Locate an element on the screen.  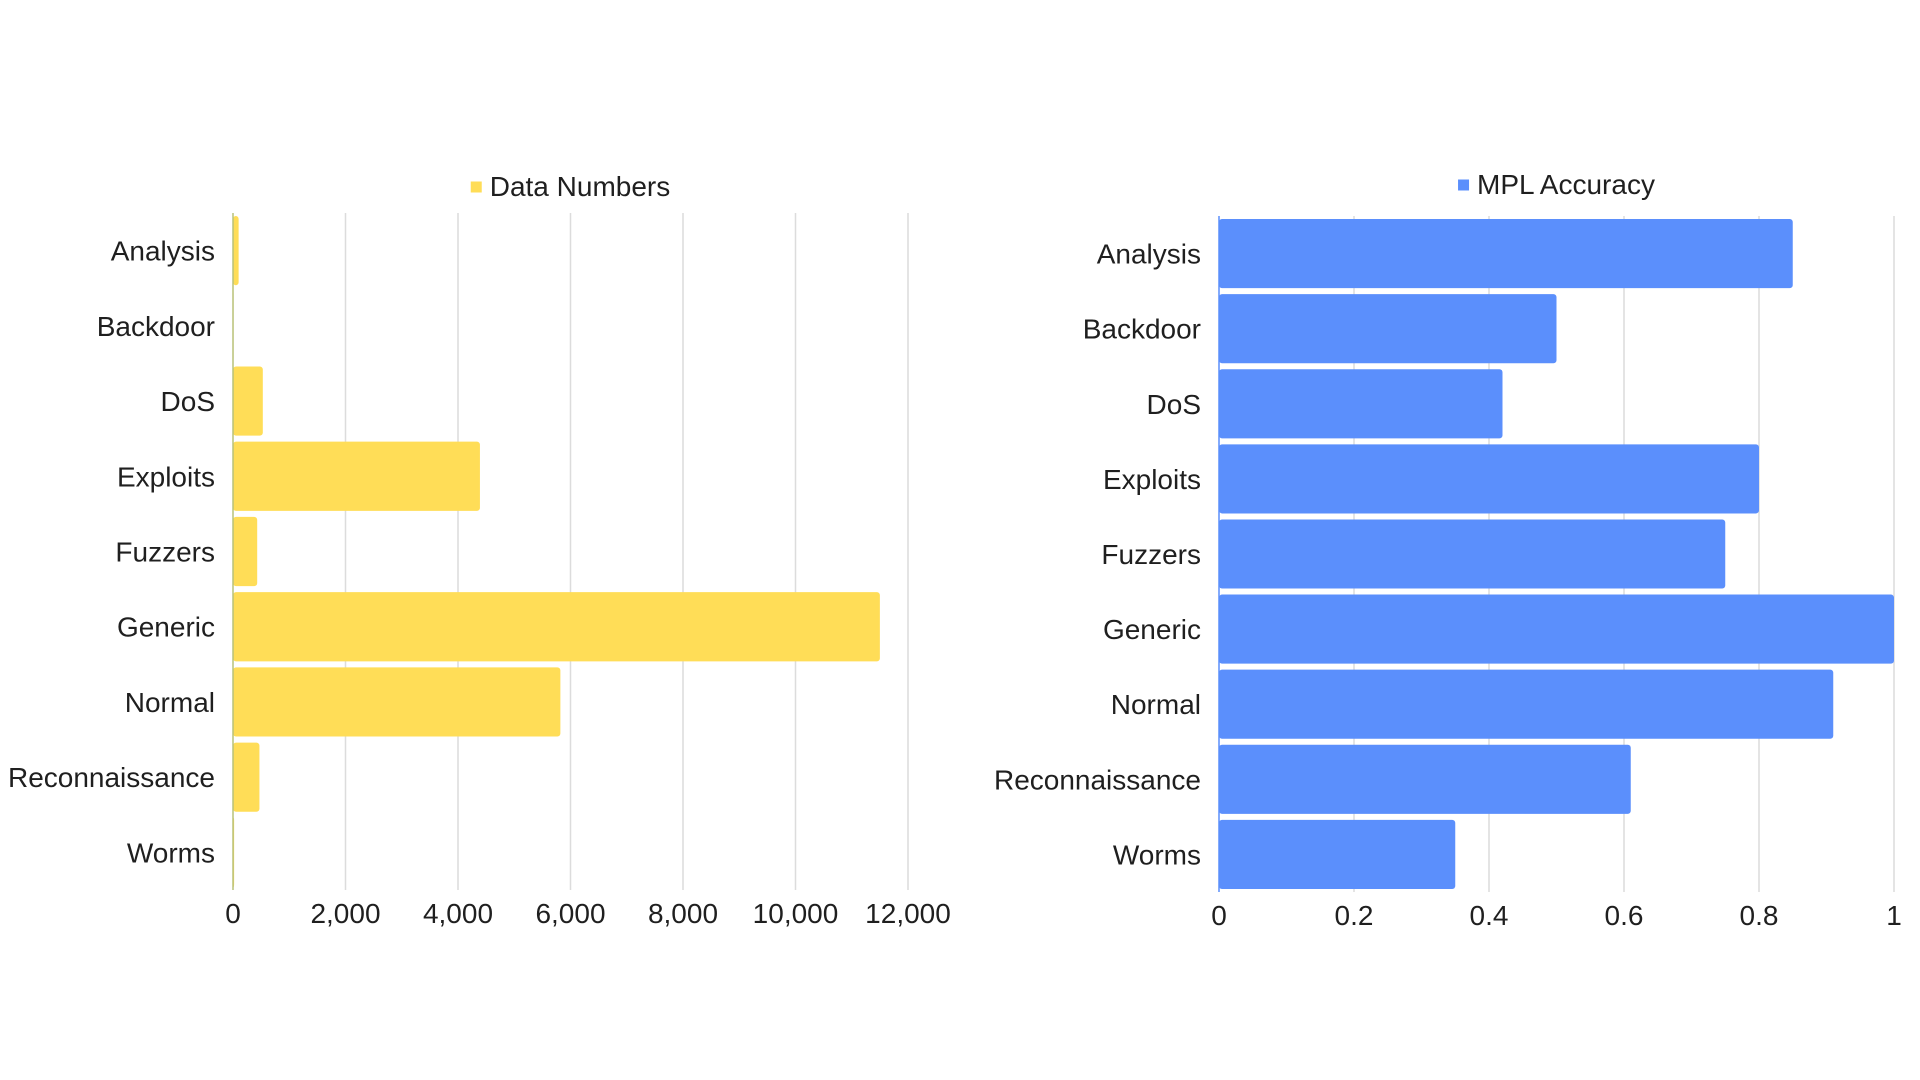
mpl-accuracy-category-label: Analysis is located at coordinates (1149, 254).